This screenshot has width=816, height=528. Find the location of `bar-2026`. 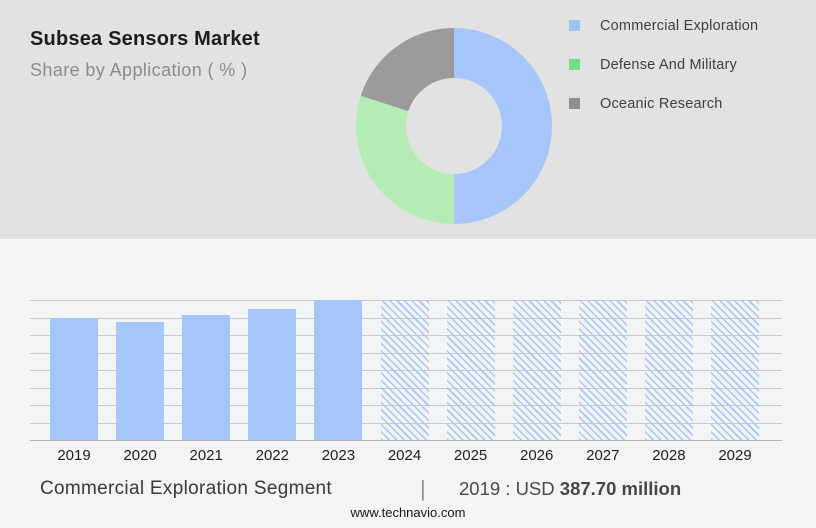

bar-2026 is located at coordinates (536, 370).